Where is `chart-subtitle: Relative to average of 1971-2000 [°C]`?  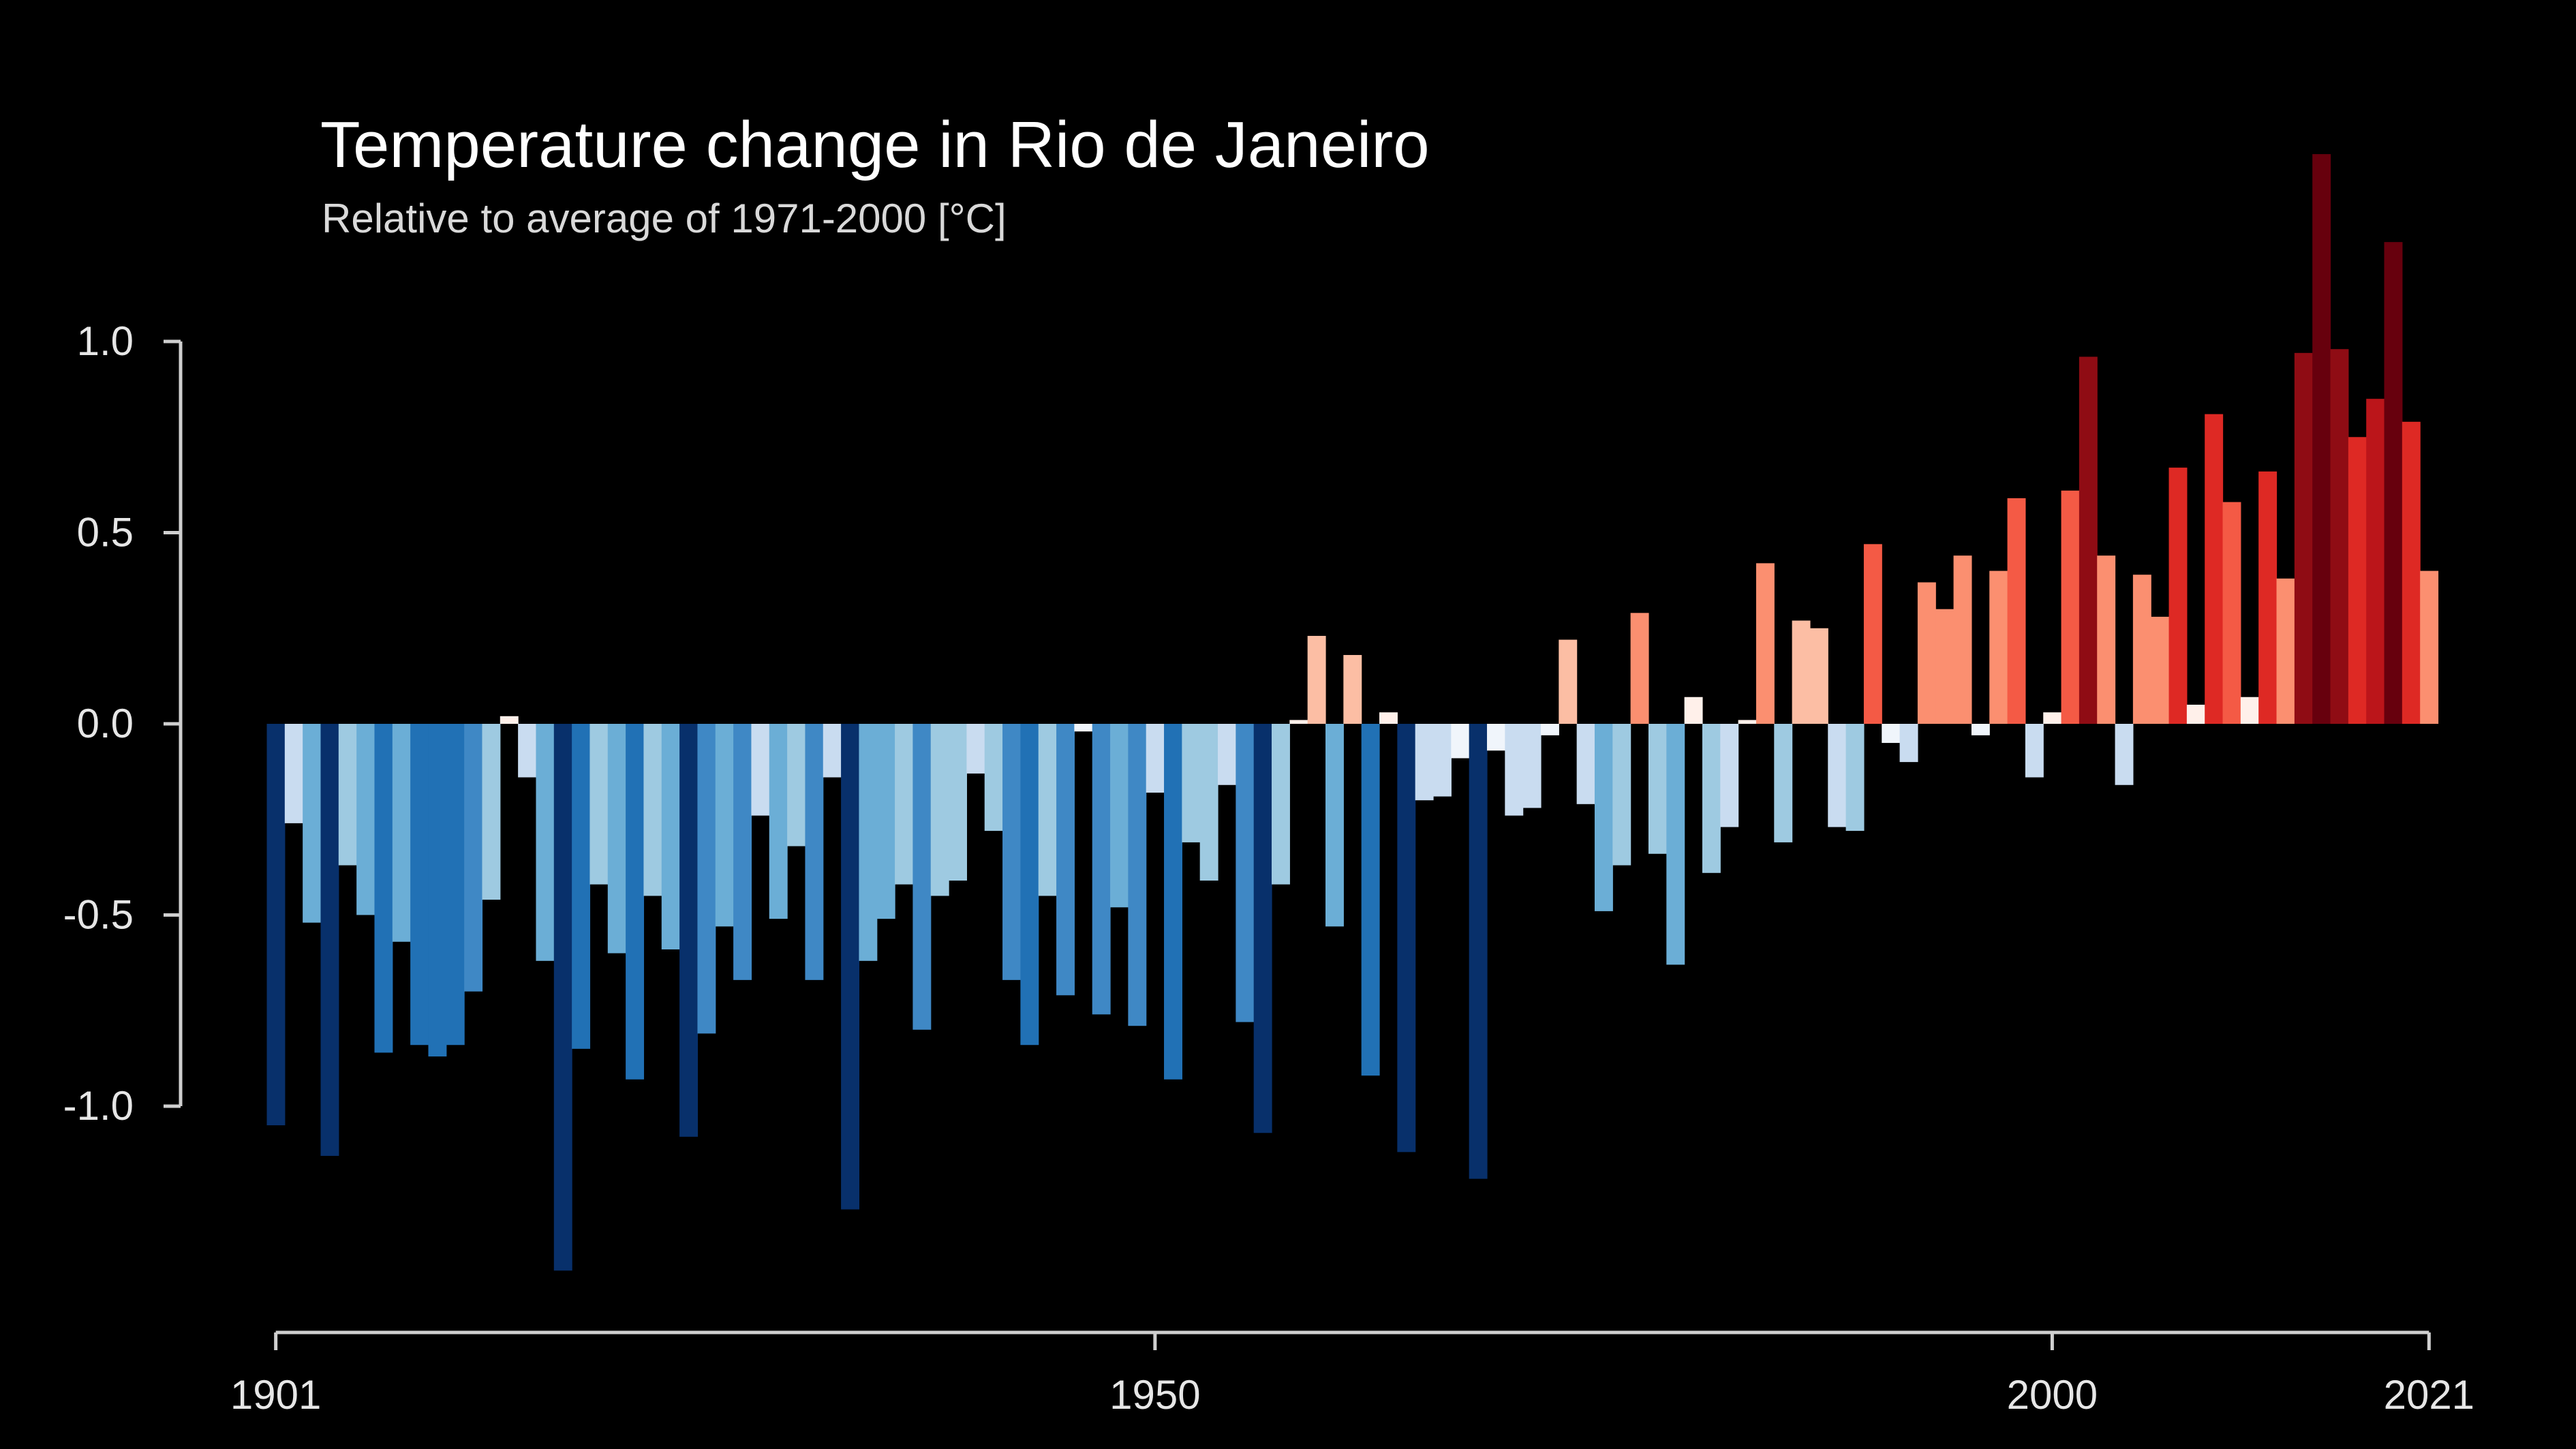
chart-subtitle: Relative to average of 1971-2000 [°C] is located at coordinates (664, 218).